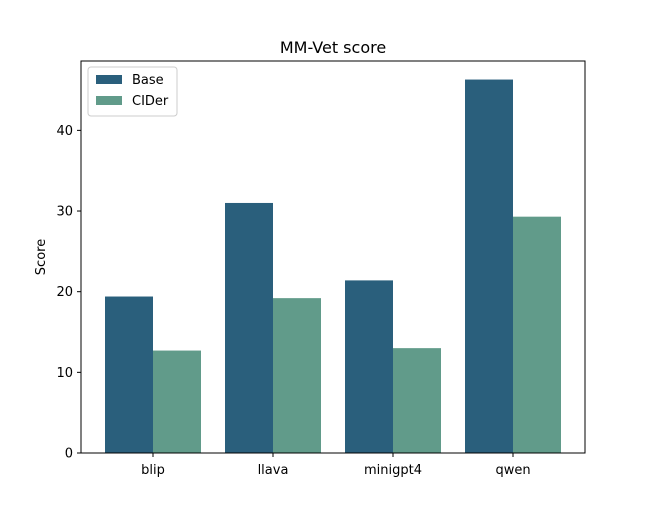  Describe the element at coordinates (129, 374) in the screenshot. I see `bar-base-blip` at that location.